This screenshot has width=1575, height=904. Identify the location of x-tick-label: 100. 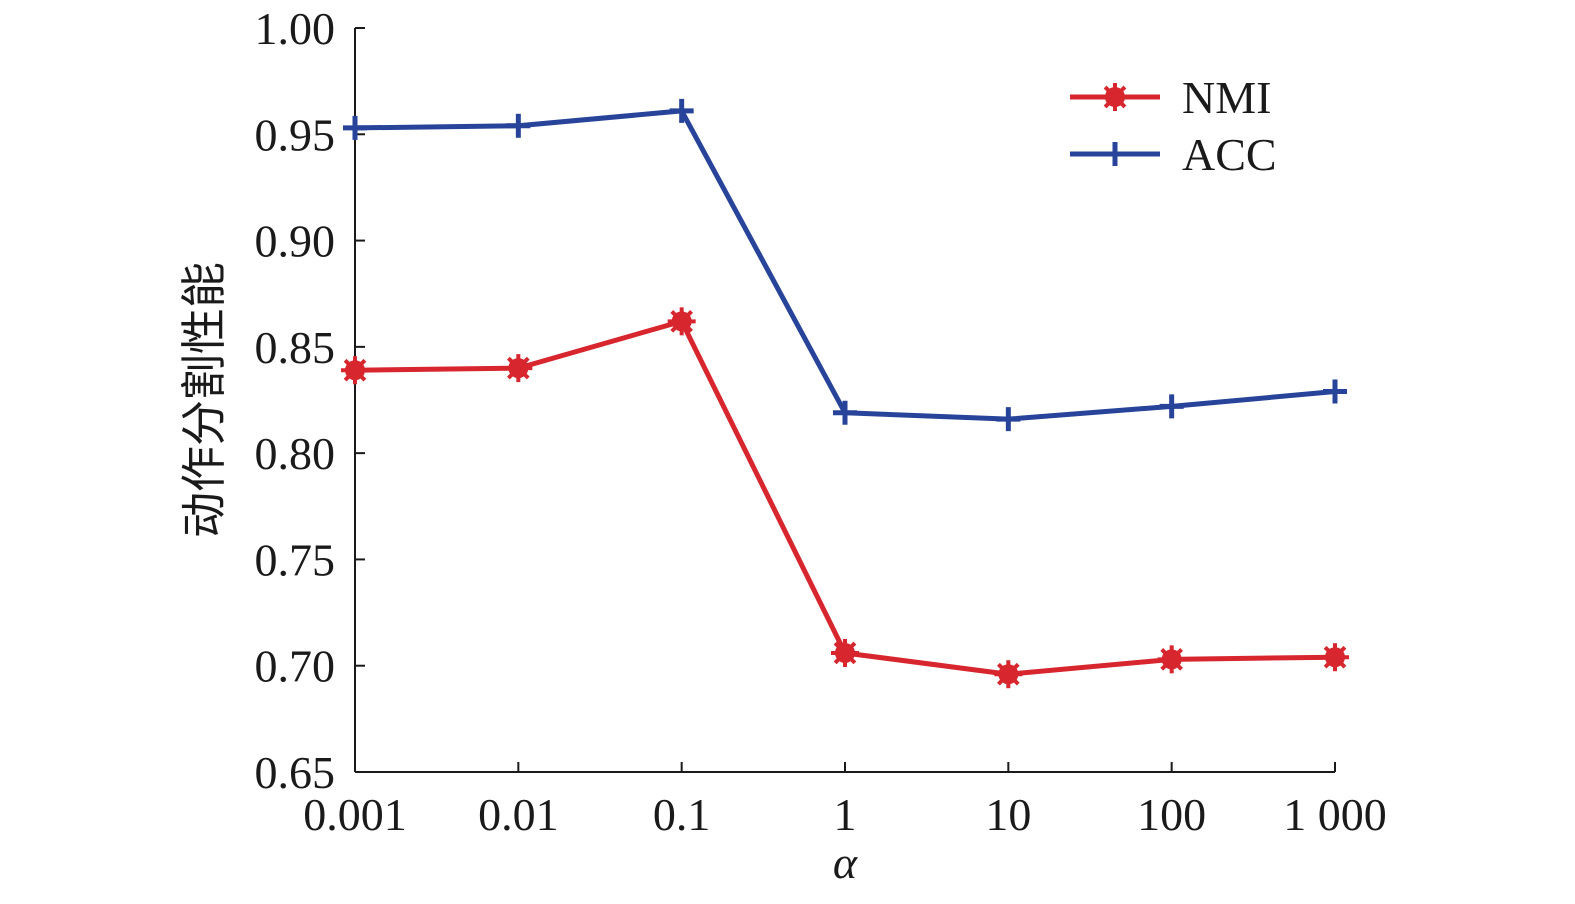
(1171, 814).